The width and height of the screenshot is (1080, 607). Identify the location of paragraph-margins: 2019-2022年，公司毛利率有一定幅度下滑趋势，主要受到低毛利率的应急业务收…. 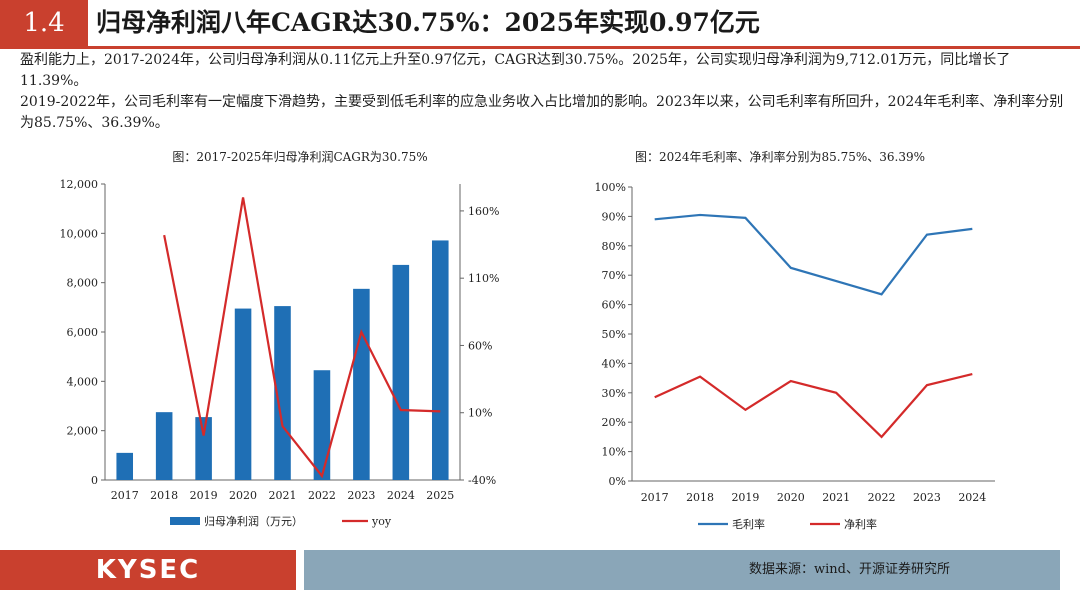
(542, 112).